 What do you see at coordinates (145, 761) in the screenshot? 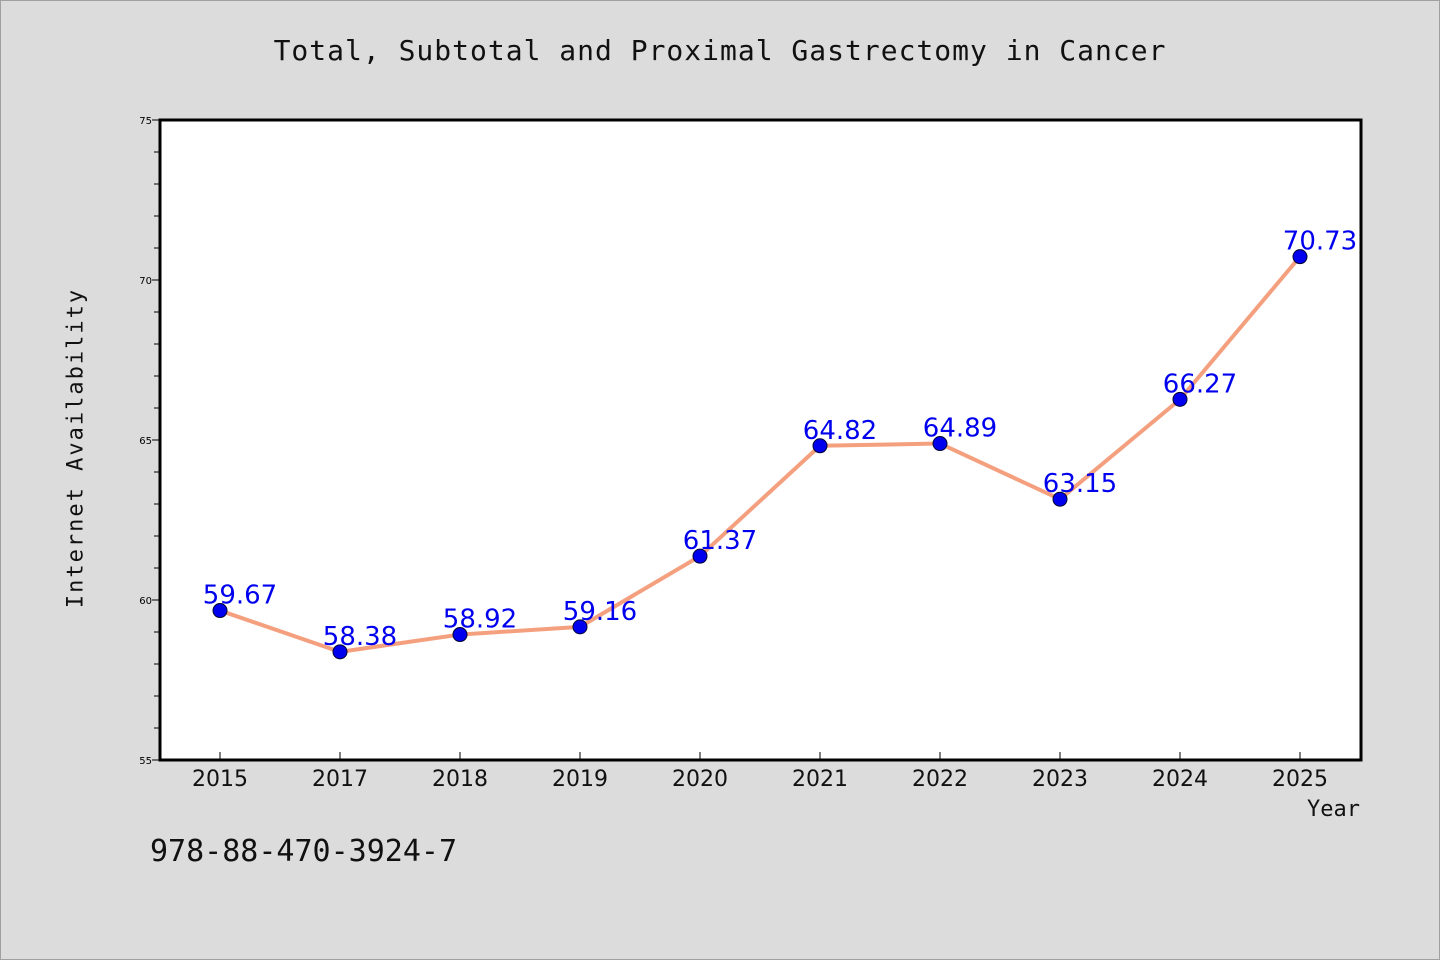
I see `y-tick-label: 55` at bounding box center [145, 761].